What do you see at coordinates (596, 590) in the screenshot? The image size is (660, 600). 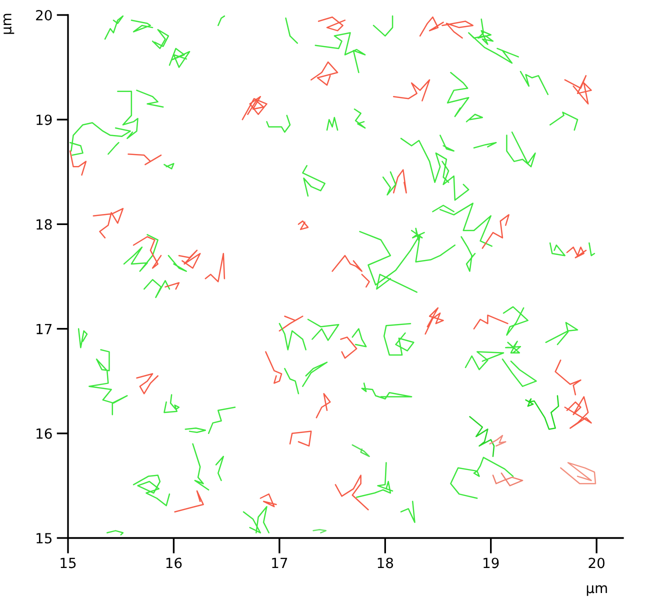 I see `x-axis-title: μm` at bounding box center [596, 590].